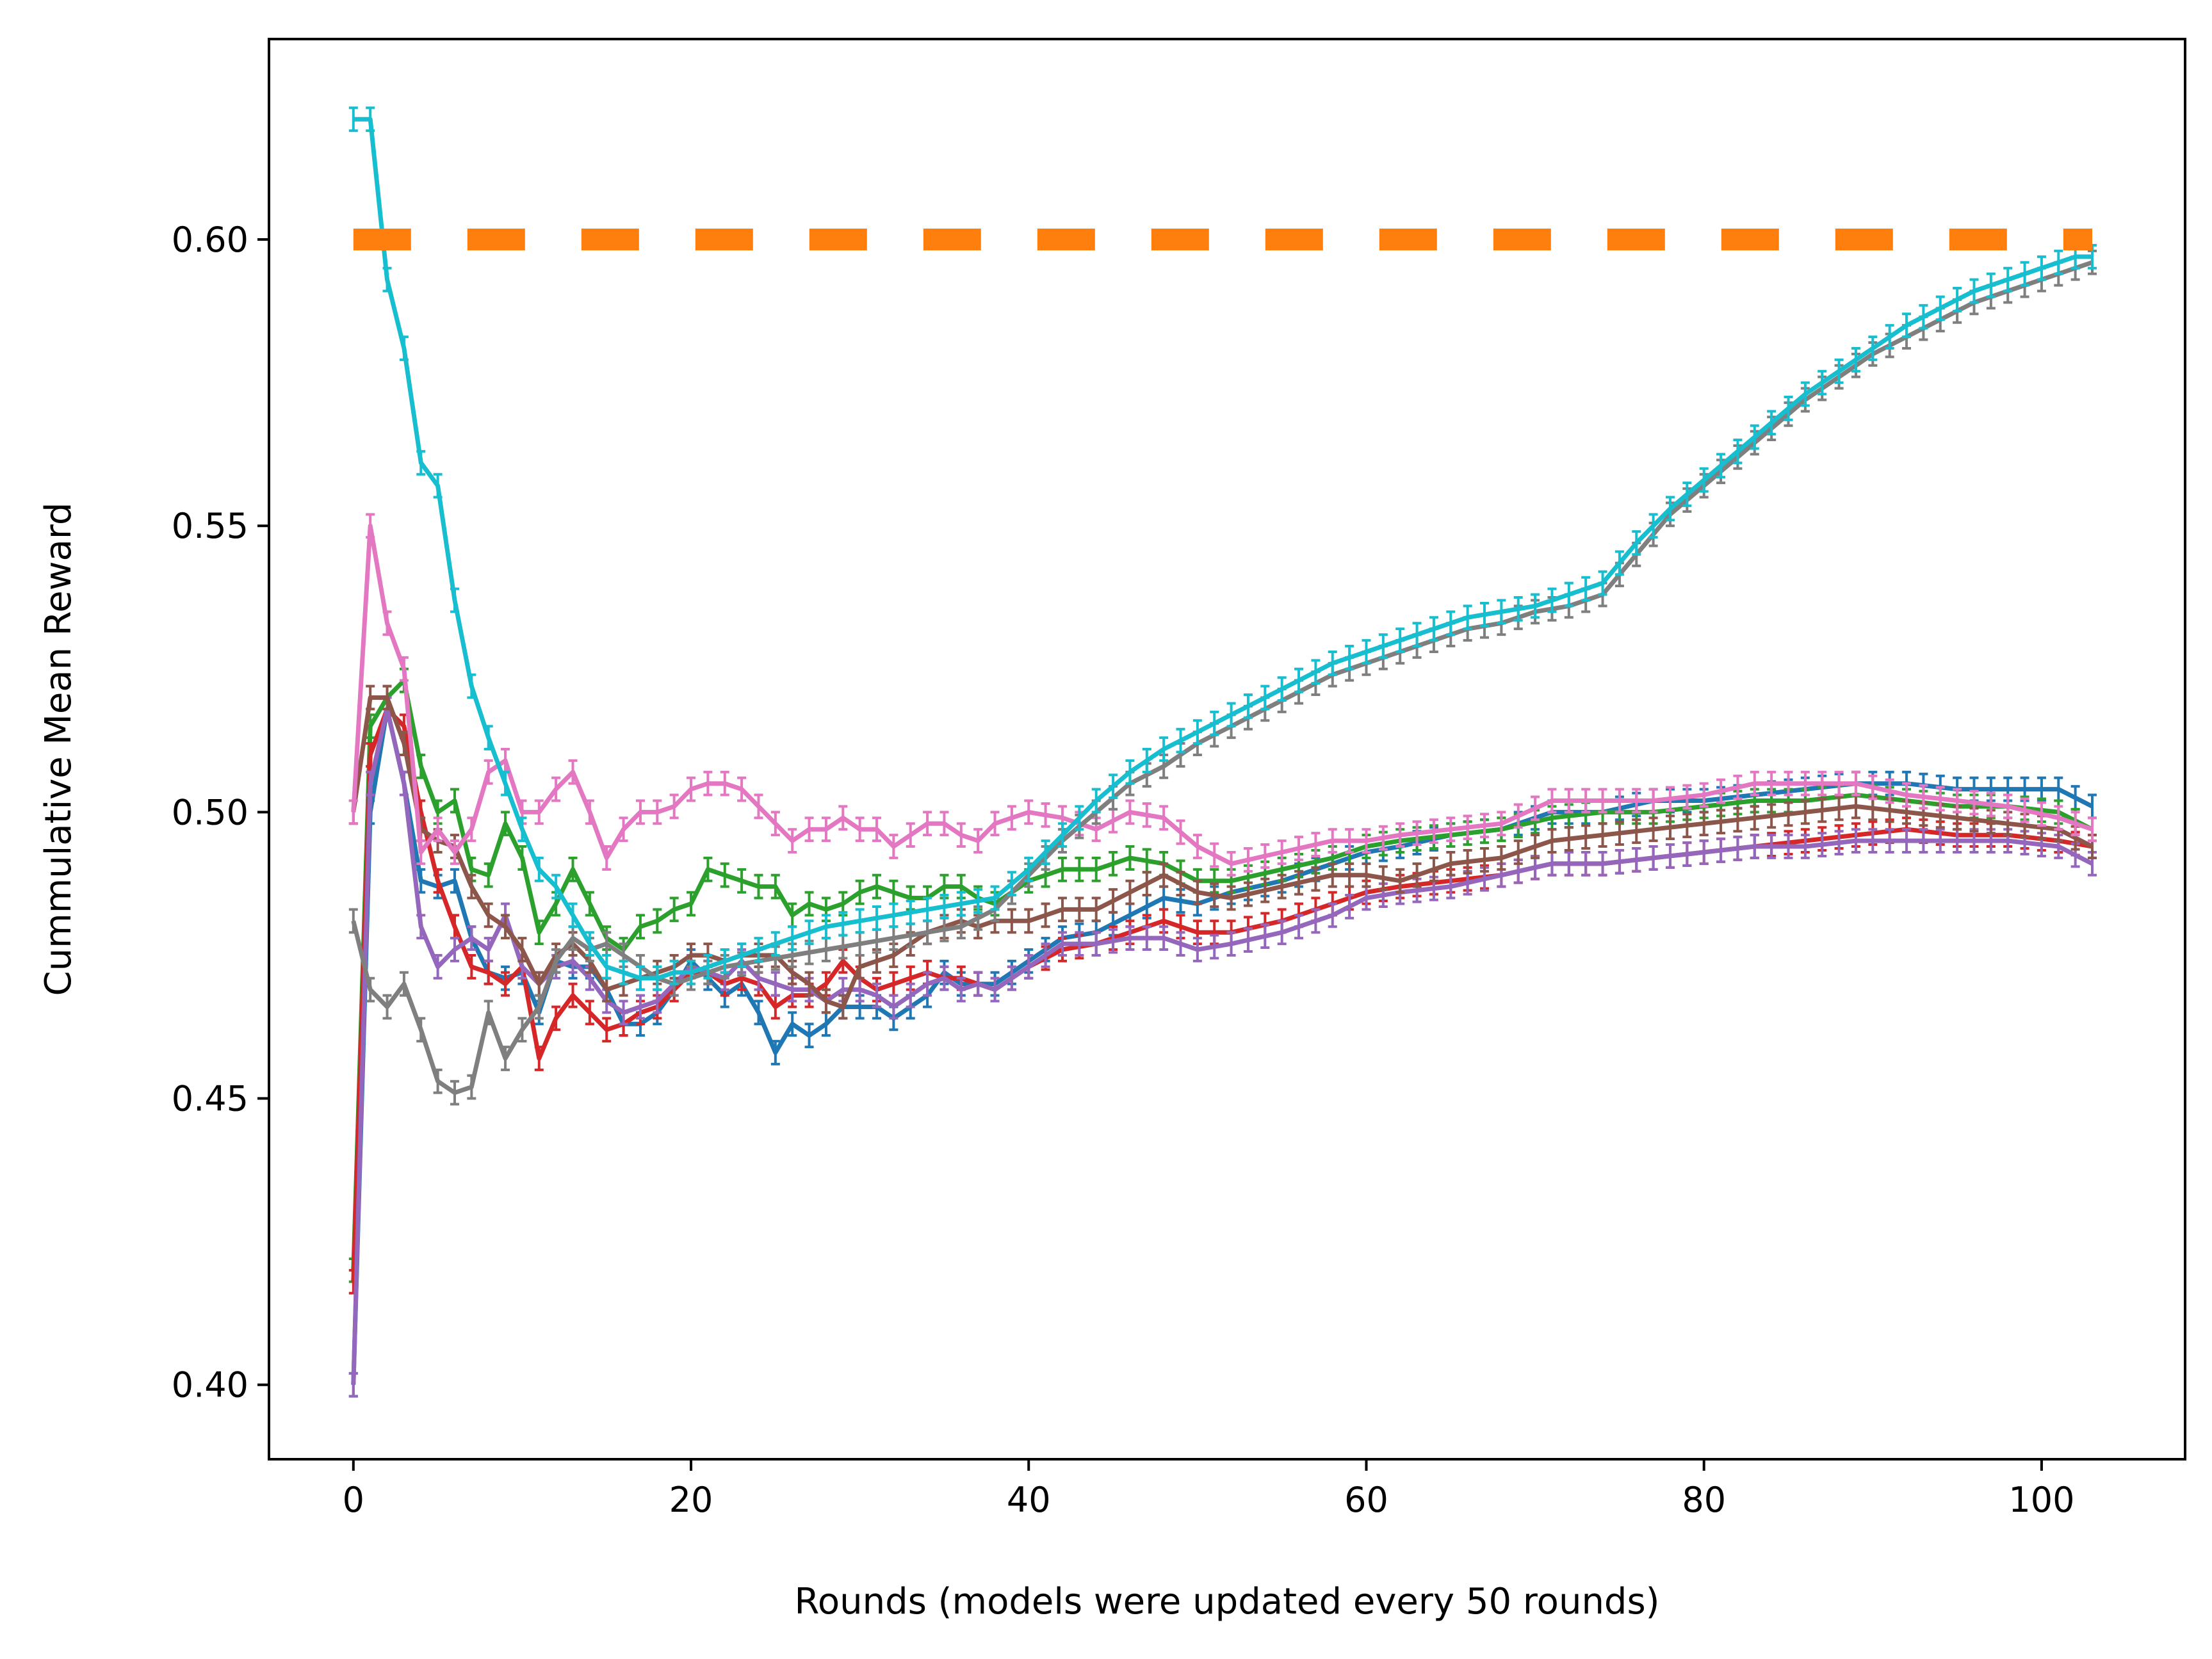 The width and height of the screenshot is (2212, 1659). Describe the element at coordinates (210, 240) in the screenshot. I see `y-tick-label: 0.60` at that location.